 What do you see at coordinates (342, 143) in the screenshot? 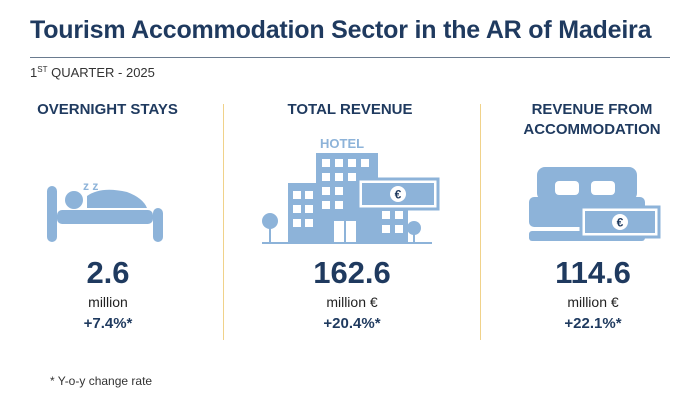
I see `hotel-sign-text: HOTEL` at bounding box center [342, 143].